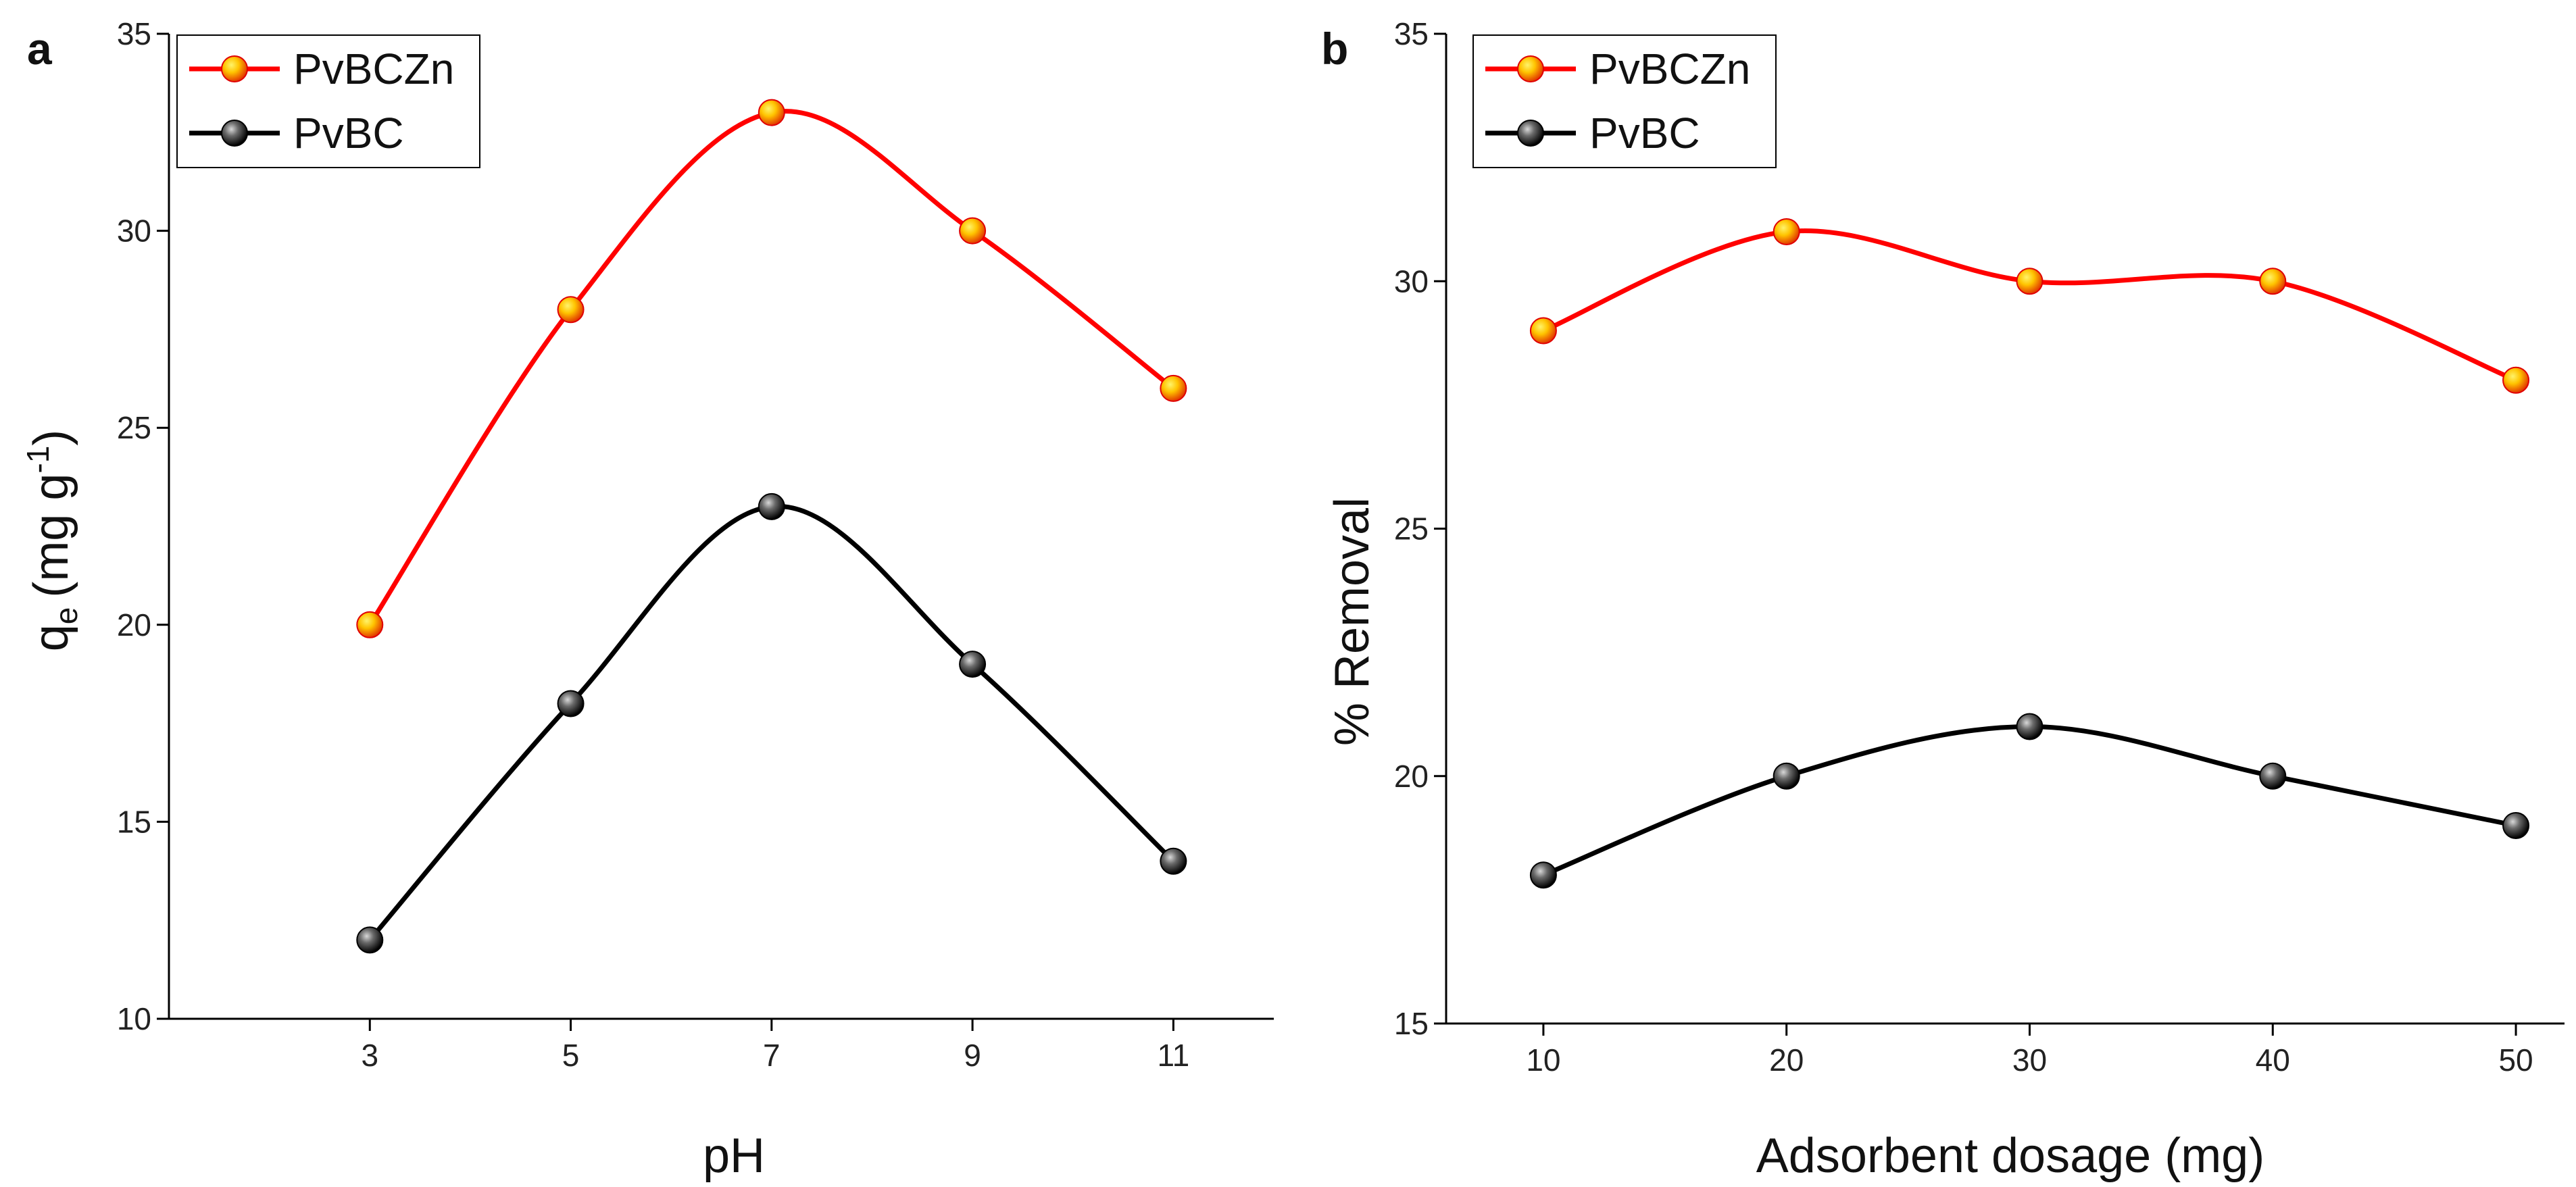  Describe the element at coordinates (772, 723) in the screenshot. I see `panel-a-series-pvbc-line` at that location.